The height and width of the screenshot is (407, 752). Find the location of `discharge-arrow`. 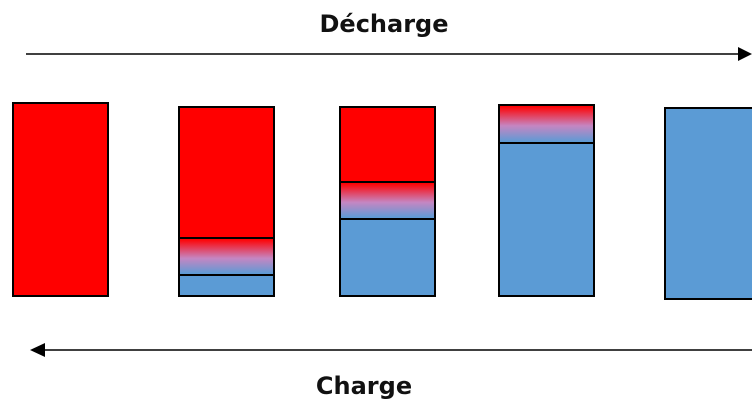

discharge-arrow is located at coordinates (389, 54).